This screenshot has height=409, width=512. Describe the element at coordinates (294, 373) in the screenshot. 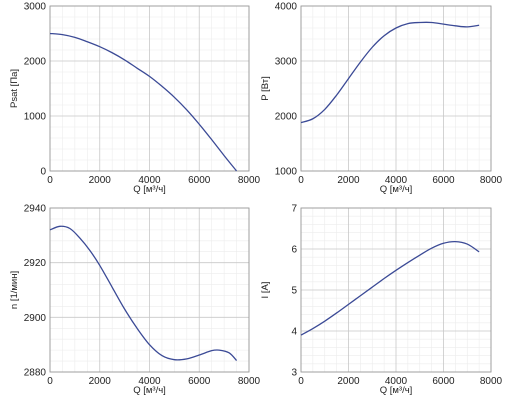

I see `y-tick-label: 3` at that location.